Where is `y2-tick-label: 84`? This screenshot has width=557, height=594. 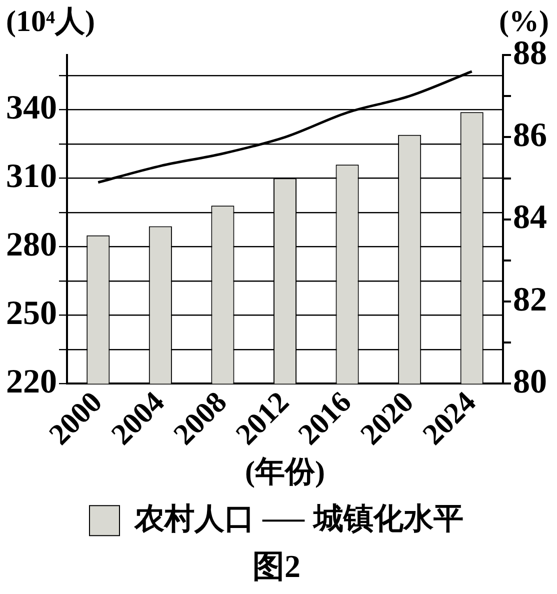
y2-tick-label: 84 is located at coordinates (530, 217).